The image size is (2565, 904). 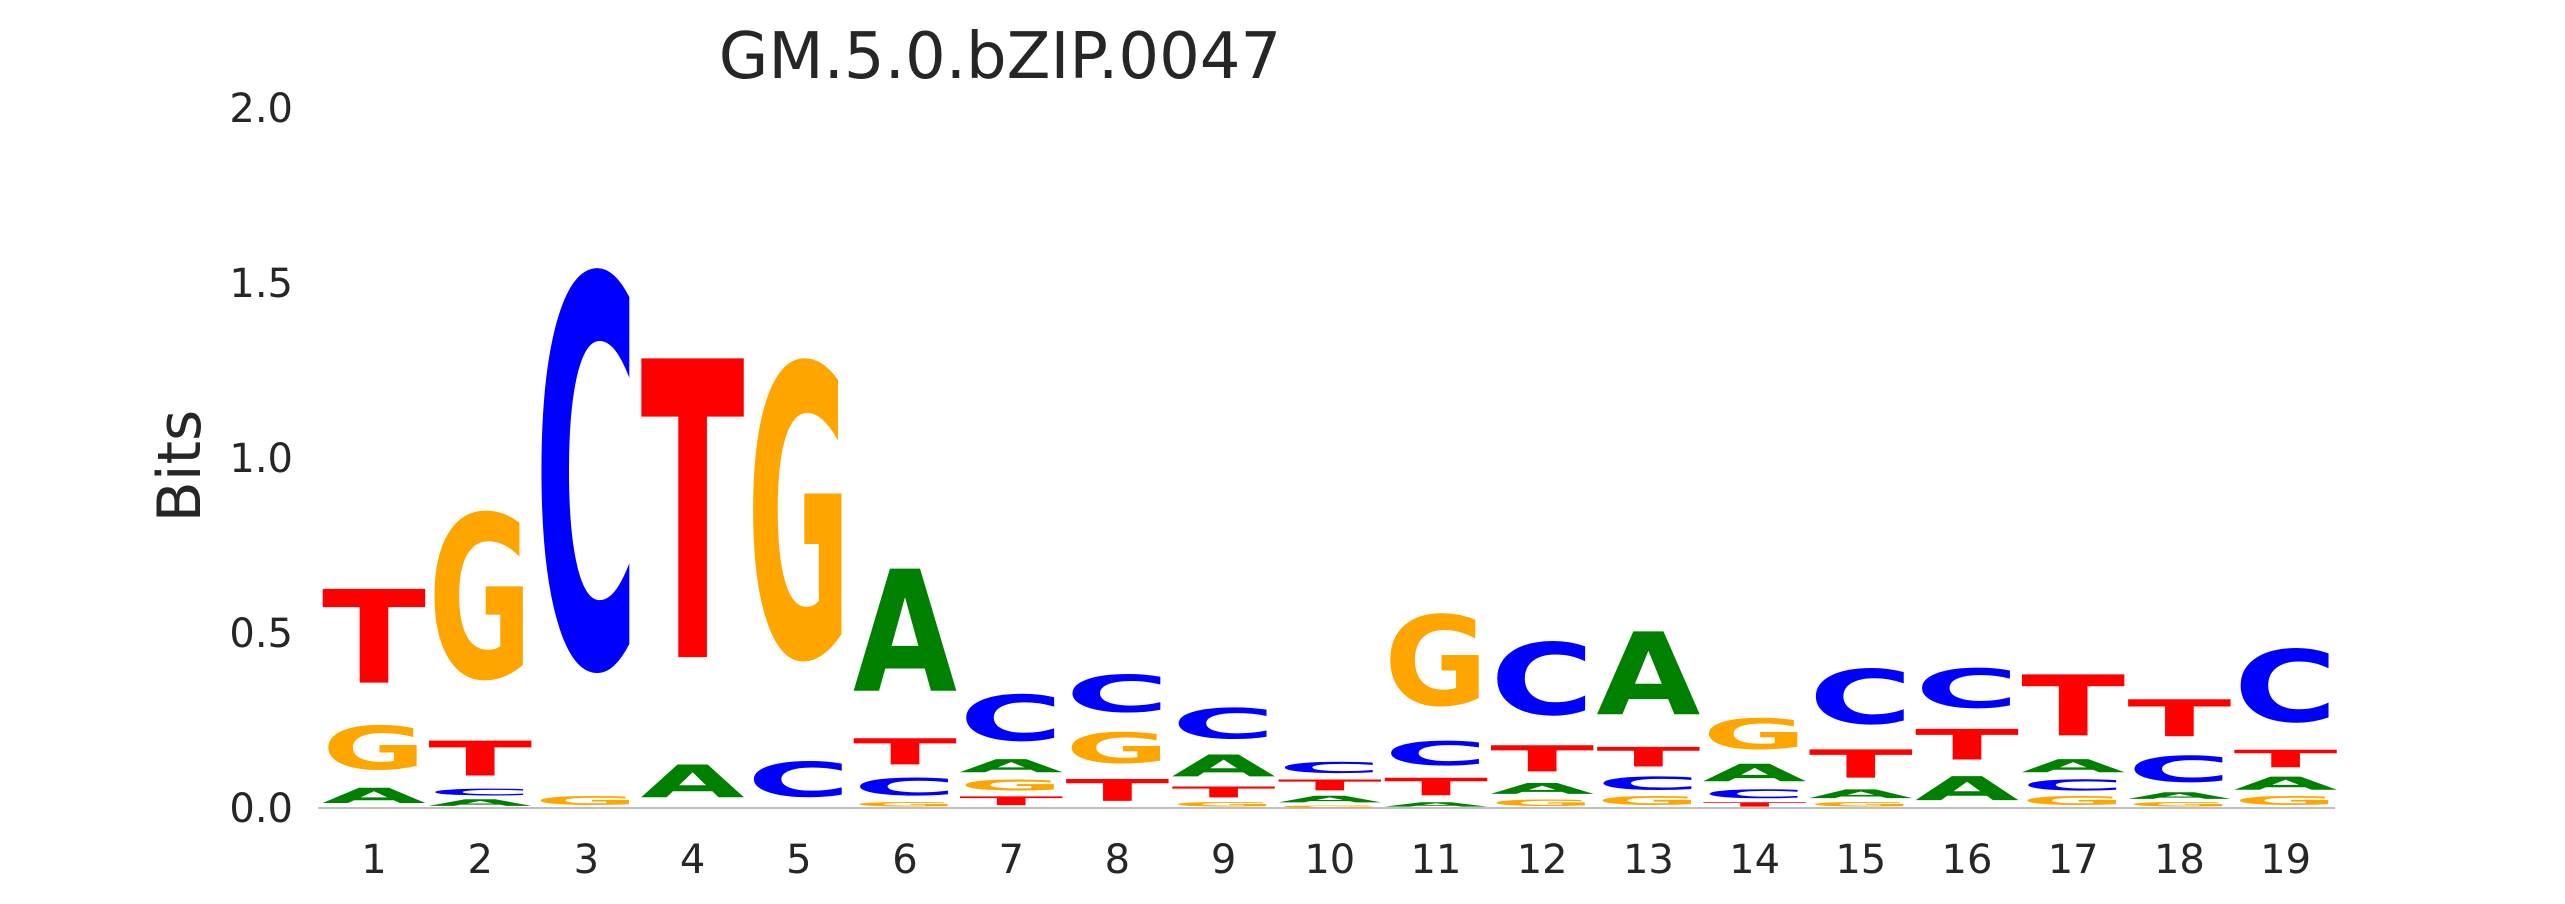 What do you see at coordinates (180, 466) in the screenshot?
I see `y-axis-label: Bits` at bounding box center [180, 466].